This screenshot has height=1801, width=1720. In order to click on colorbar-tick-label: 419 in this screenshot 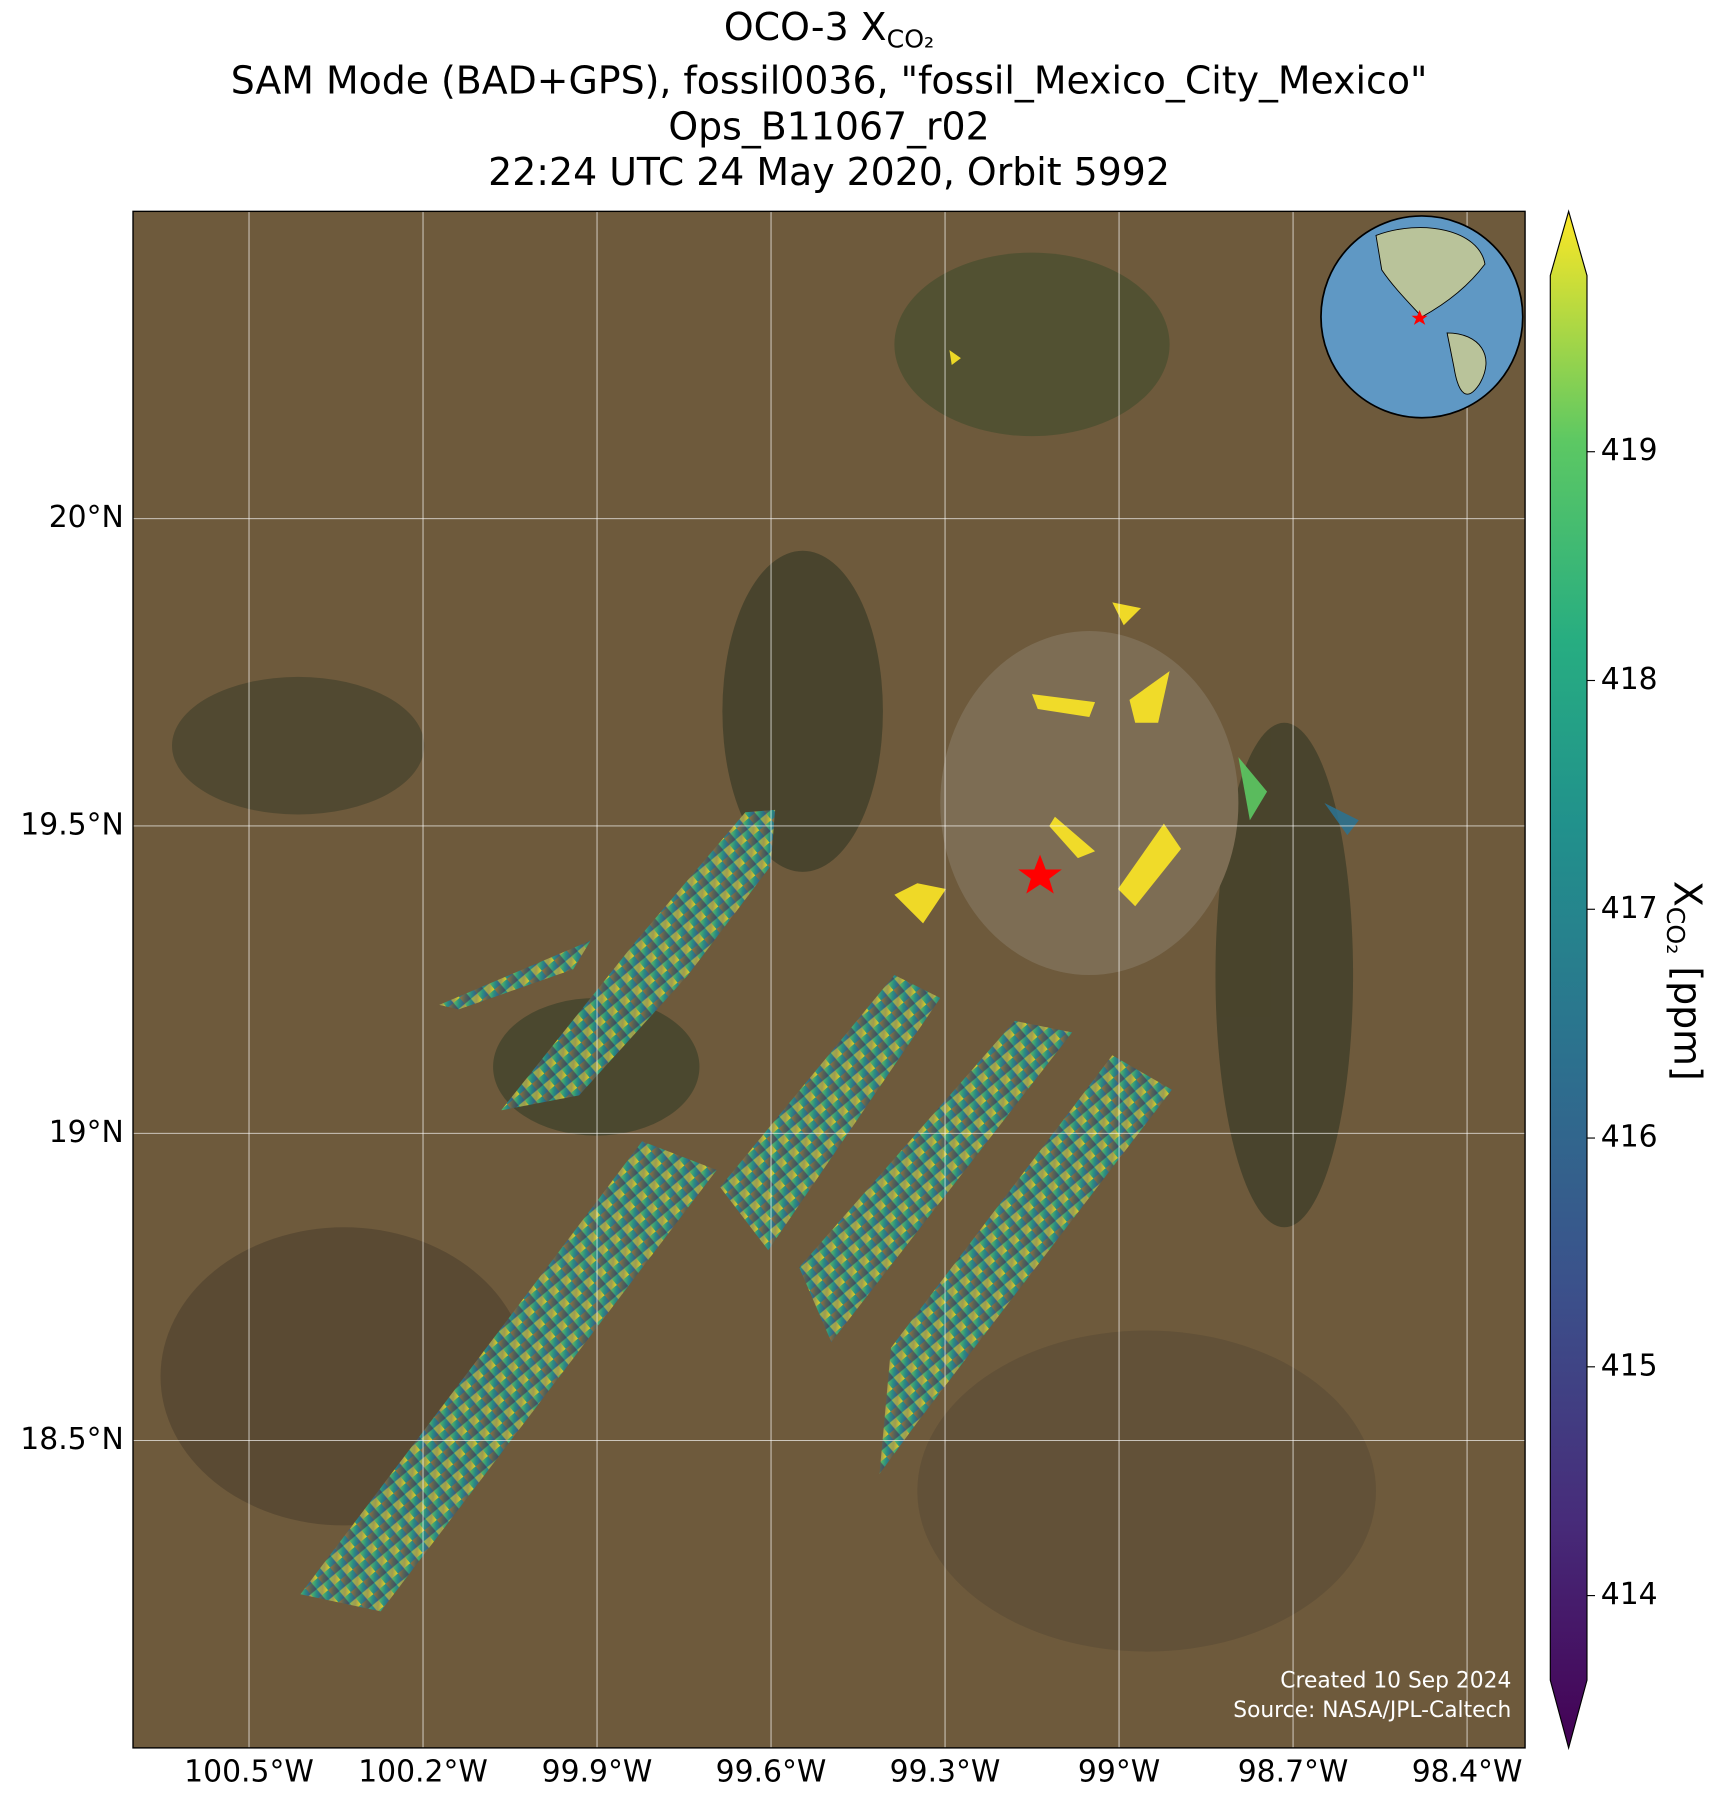, I will do `click(1629, 450)`.